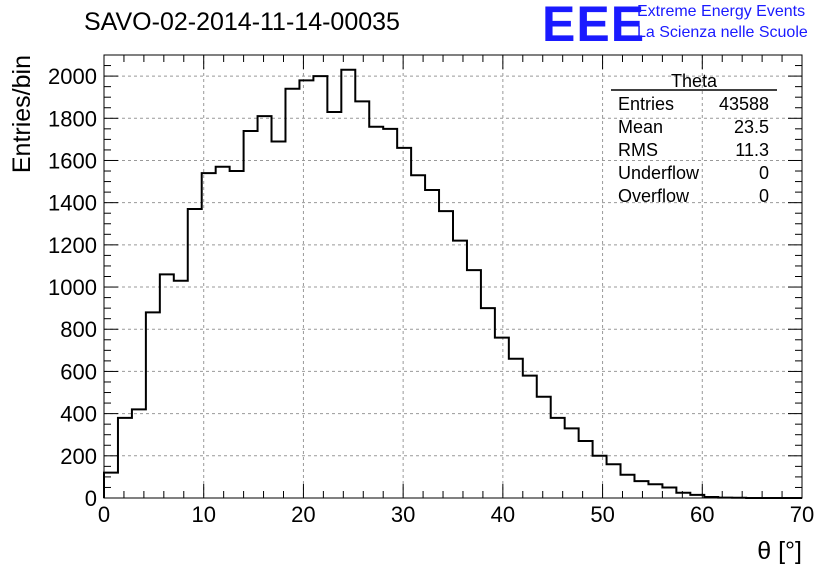  Describe the element at coordinates (72, 76) in the screenshot. I see `y-tick-label: 2000` at that location.